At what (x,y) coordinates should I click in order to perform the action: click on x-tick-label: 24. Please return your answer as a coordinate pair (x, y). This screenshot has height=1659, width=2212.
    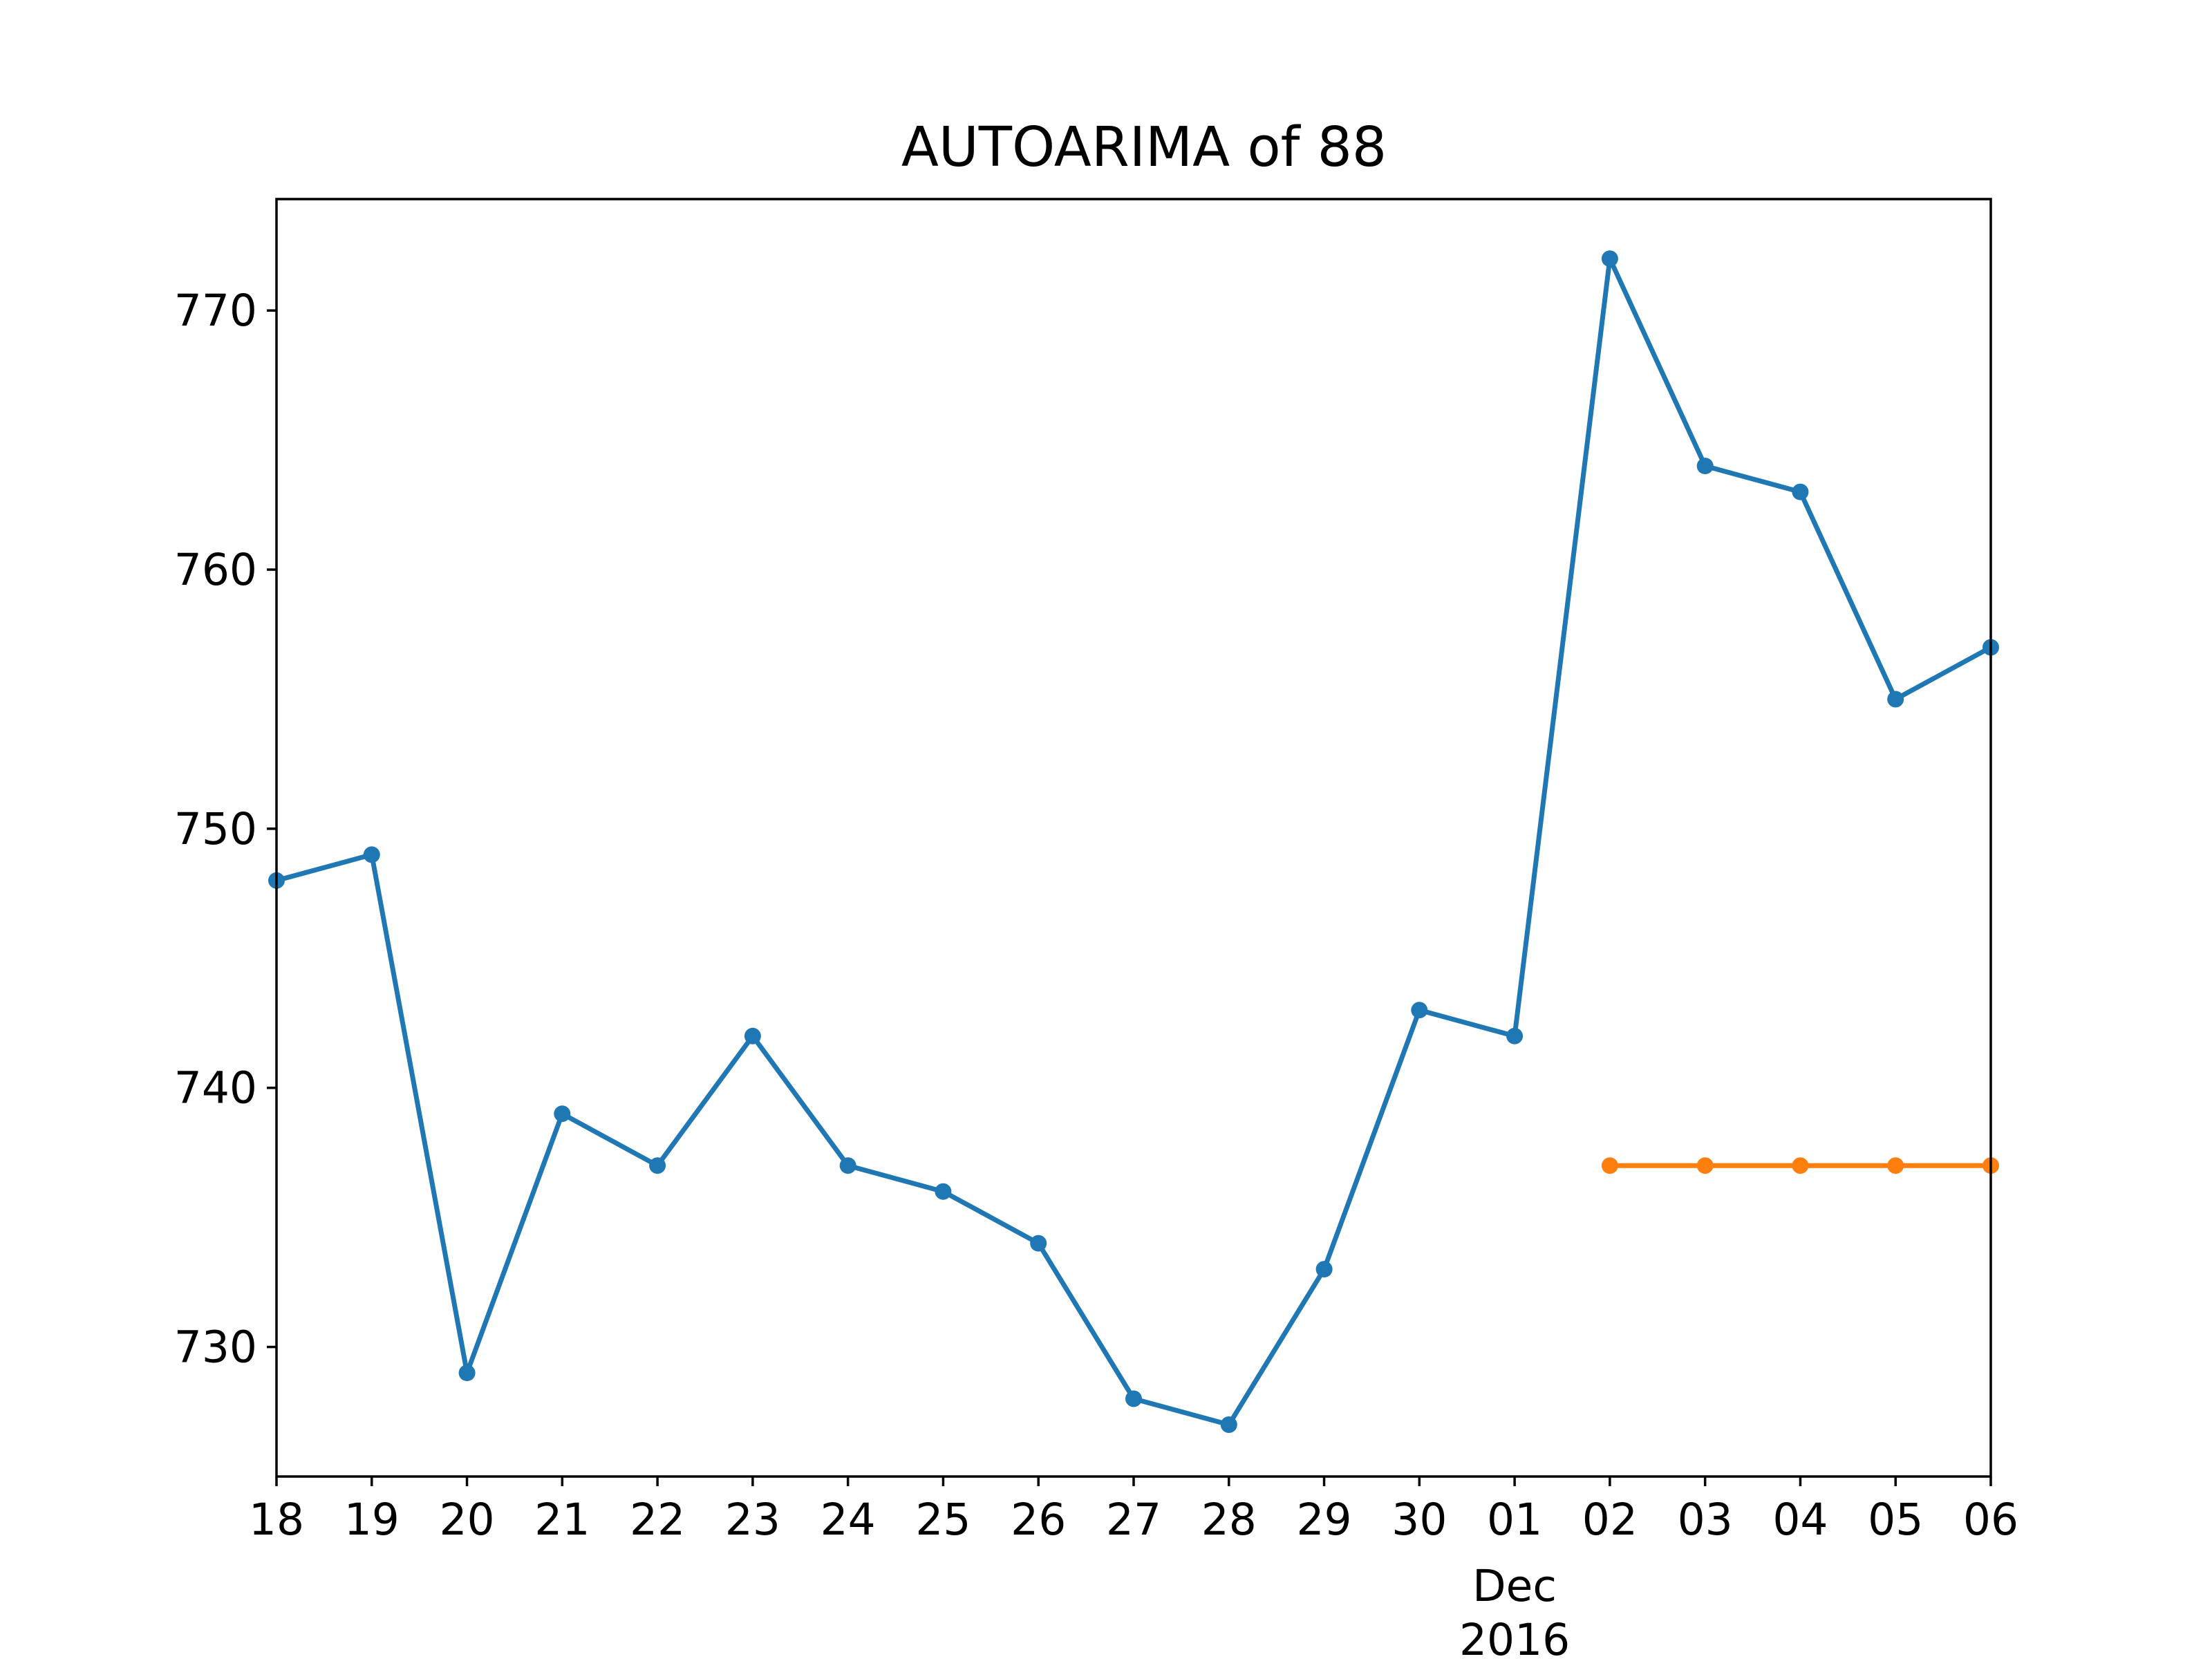
    Looking at the image, I should click on (848, 1520).